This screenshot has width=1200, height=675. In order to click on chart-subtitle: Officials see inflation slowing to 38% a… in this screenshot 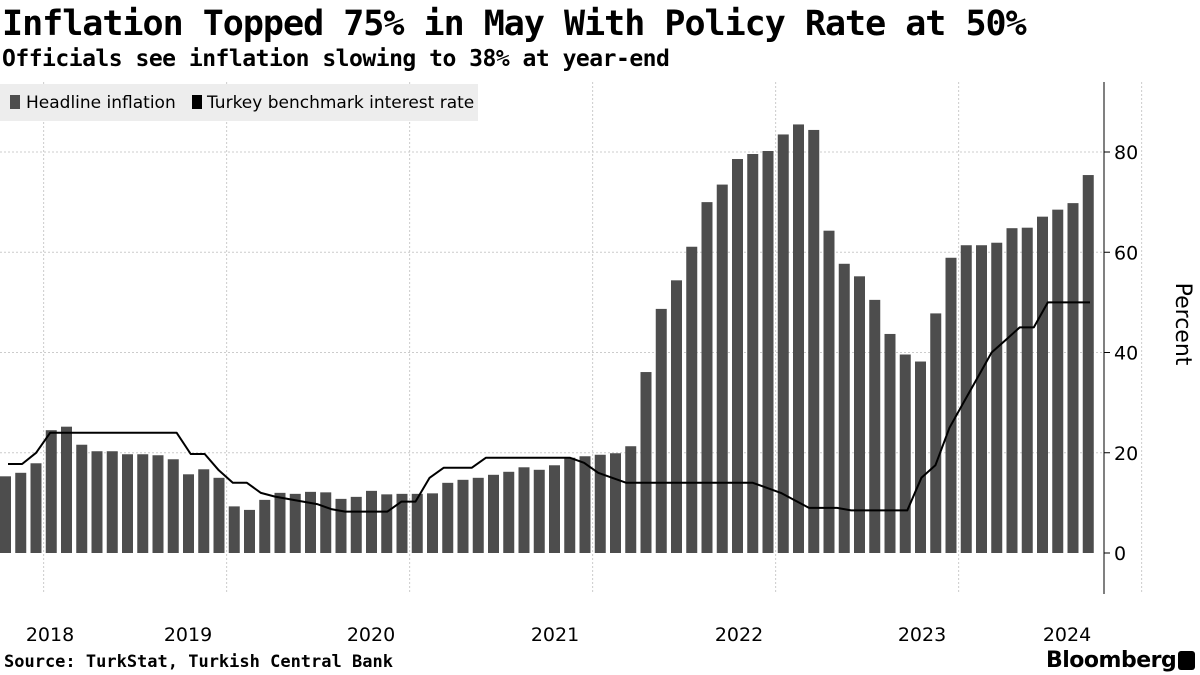, I will do `click(336, 59)`.